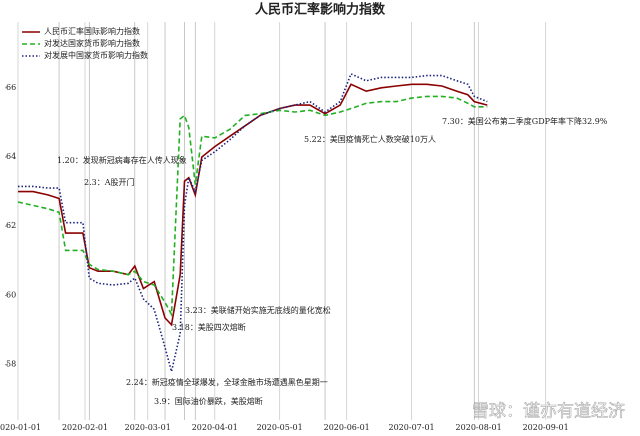 The height and width of the screenshot is (436, 640). I want to click on x-tick-label: 2020-05-01, so click(280, 427).